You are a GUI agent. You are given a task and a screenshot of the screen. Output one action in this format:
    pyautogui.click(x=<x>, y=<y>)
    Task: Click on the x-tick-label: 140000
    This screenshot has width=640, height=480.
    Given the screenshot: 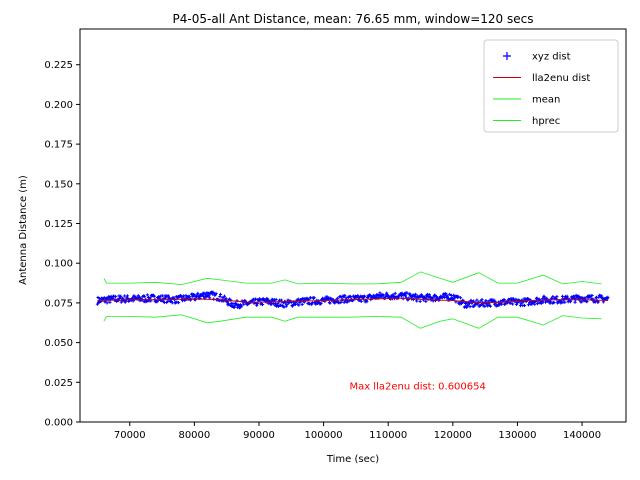 What is the action you would take?
    pyautogui.click(x=582, y=435)
    